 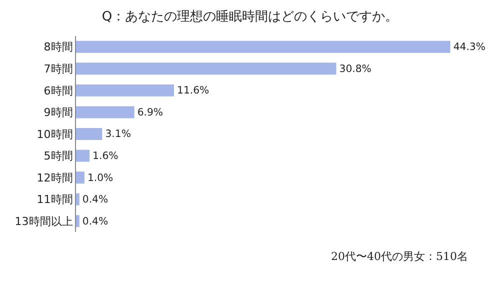 I want to click on y-tick-label: 13時間以上, so click(x=43, y=221).